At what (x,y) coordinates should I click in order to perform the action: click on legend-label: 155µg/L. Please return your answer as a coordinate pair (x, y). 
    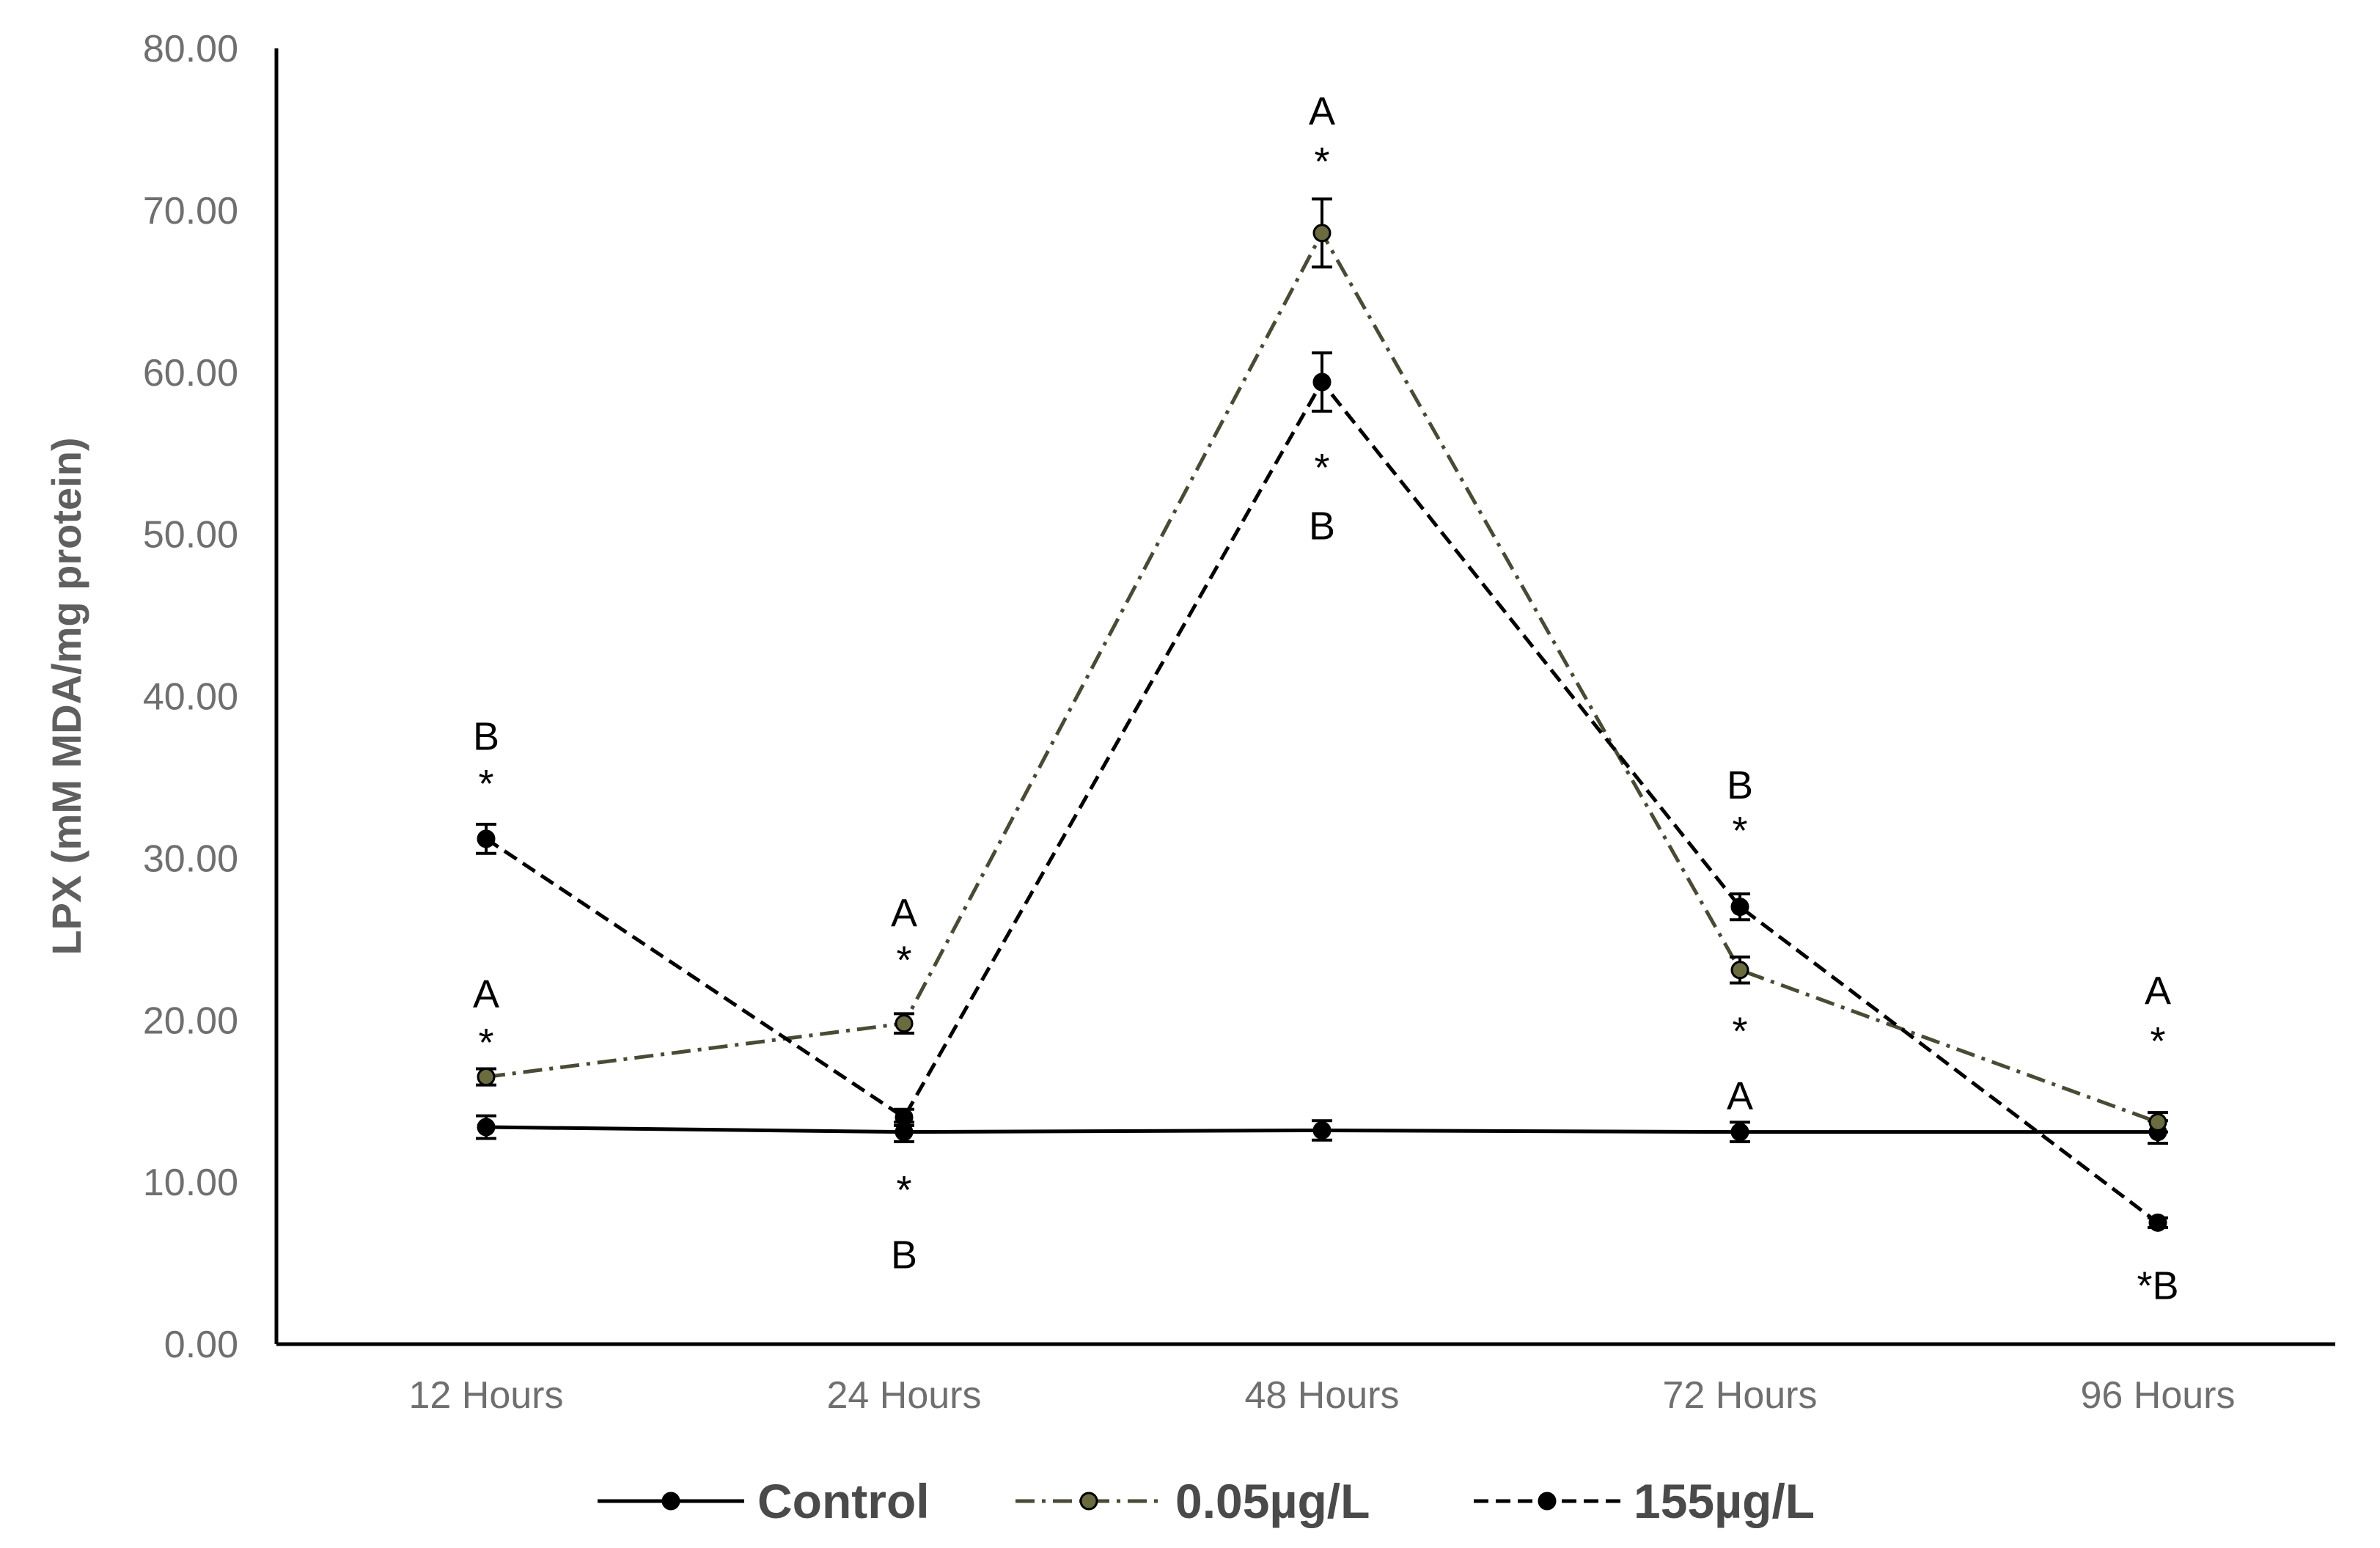
    Looking at the image, I should click on (1725, 1501).